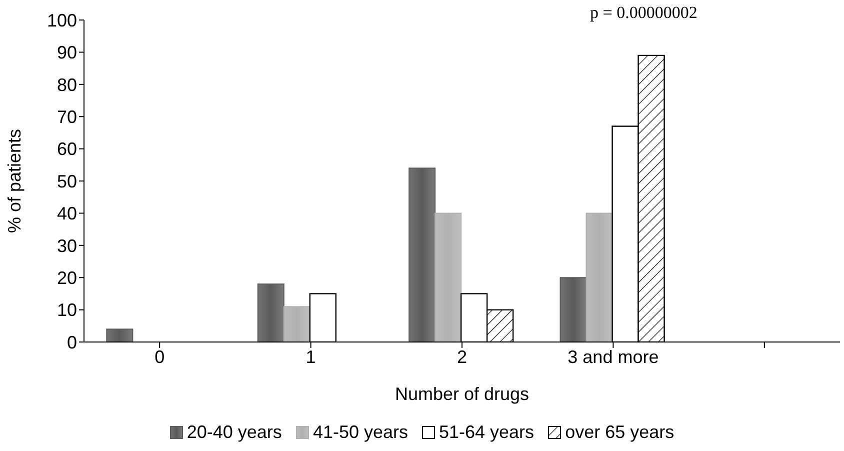  I want to click on y-tick-label: 0, so click(71, 342).